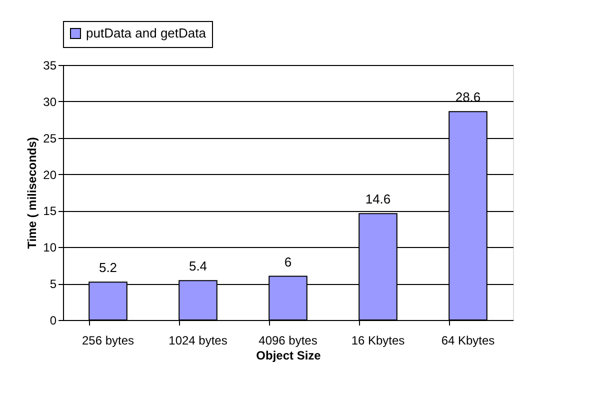 The height and width of the screenshot is (400, 589). Describe the element at coordinates (378, 341) in the screenshot. I see `x-tick-label: 16 Kbytes` at that location.